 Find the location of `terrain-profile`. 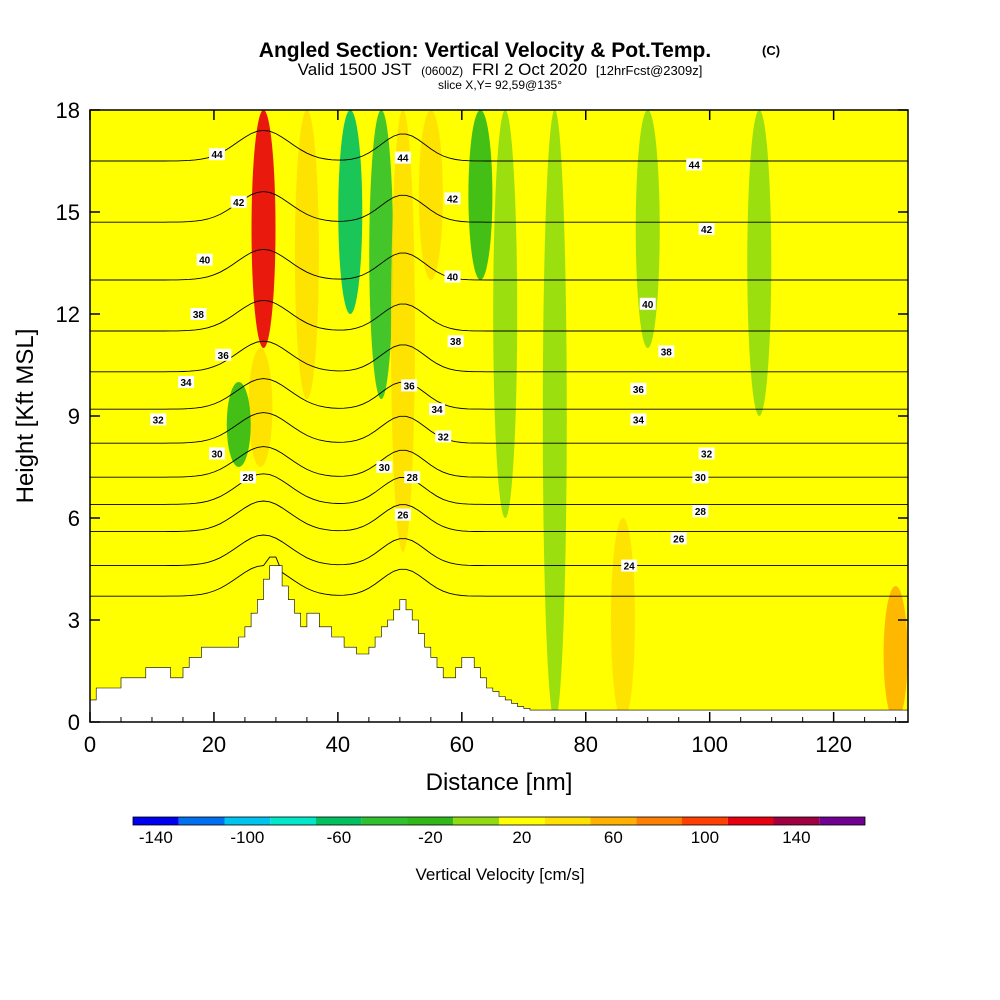

terrain-profile is located at coordinates (499, 643).